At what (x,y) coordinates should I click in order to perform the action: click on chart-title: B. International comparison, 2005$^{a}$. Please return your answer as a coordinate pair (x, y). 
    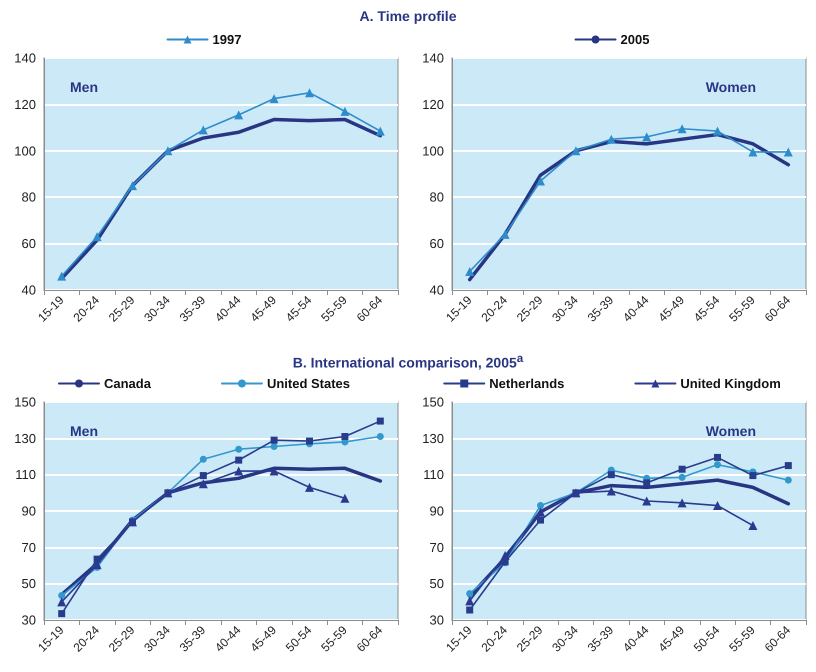
    Looking at the image, I should click on (408, 361).